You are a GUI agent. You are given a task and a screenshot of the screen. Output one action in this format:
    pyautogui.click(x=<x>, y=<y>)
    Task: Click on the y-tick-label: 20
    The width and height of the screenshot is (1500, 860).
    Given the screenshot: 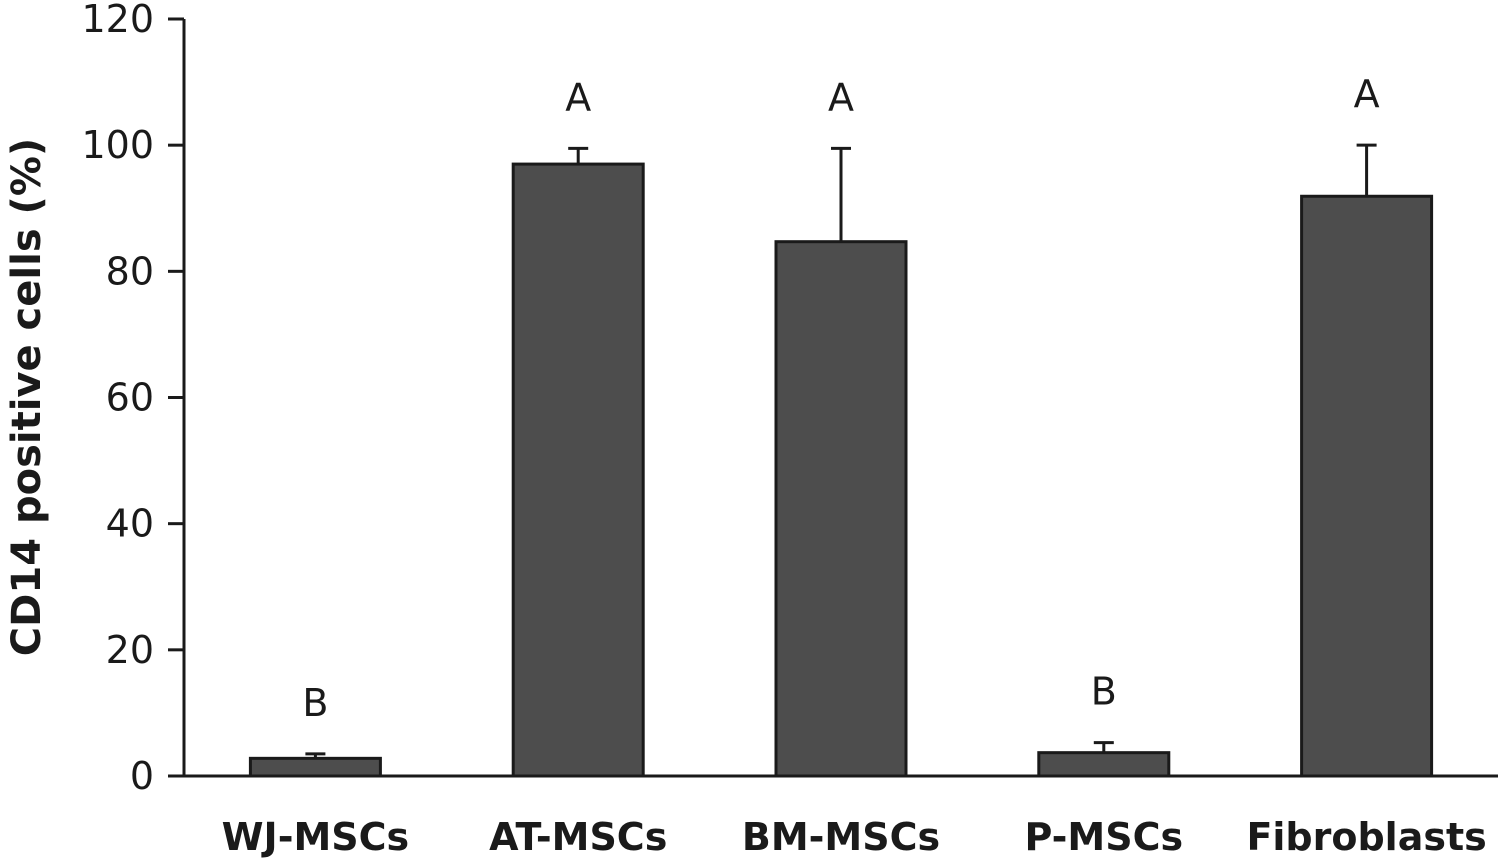 What is the action you would take?
    pyautogui.click(x=130, y=650)
    